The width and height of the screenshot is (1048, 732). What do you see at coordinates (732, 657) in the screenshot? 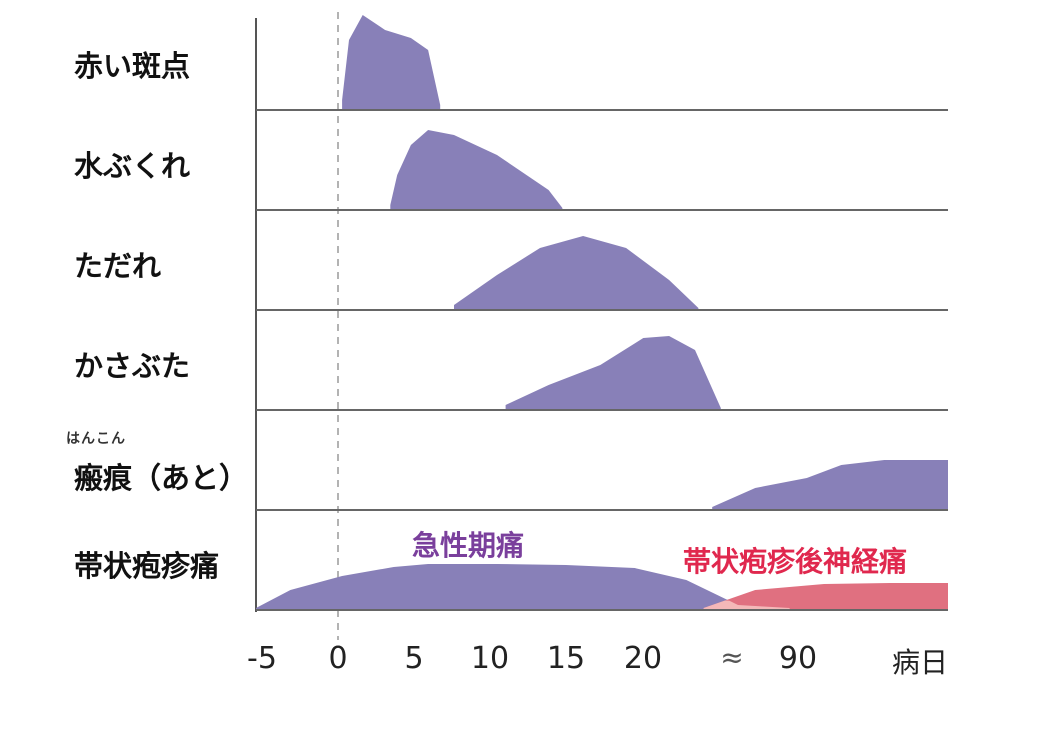
I see `axis-break-icon: ≈` at bounding box center [732, 657].